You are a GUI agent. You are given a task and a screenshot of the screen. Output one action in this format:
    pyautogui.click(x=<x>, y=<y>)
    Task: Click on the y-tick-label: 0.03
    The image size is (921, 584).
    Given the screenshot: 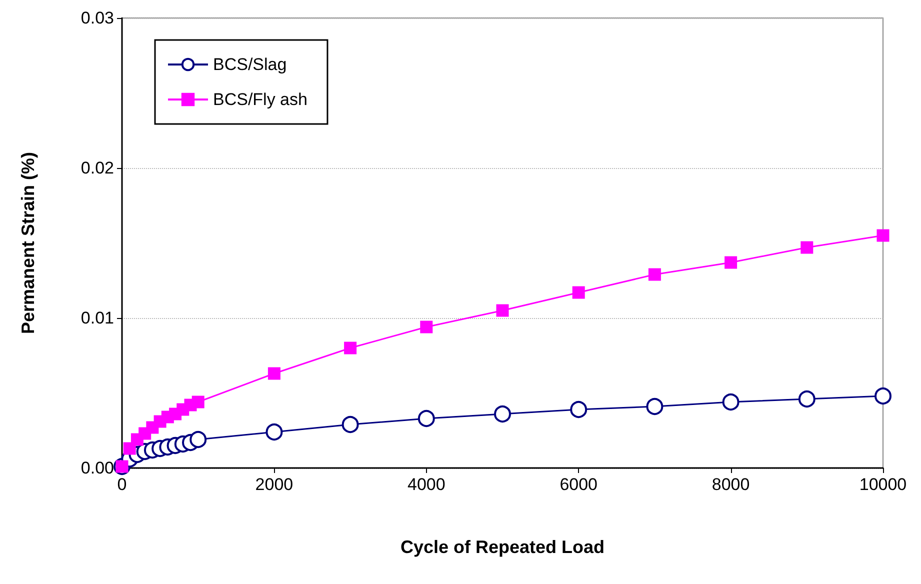 What is the action you would take?
    pyautogui.click(x=97, y=18)
    